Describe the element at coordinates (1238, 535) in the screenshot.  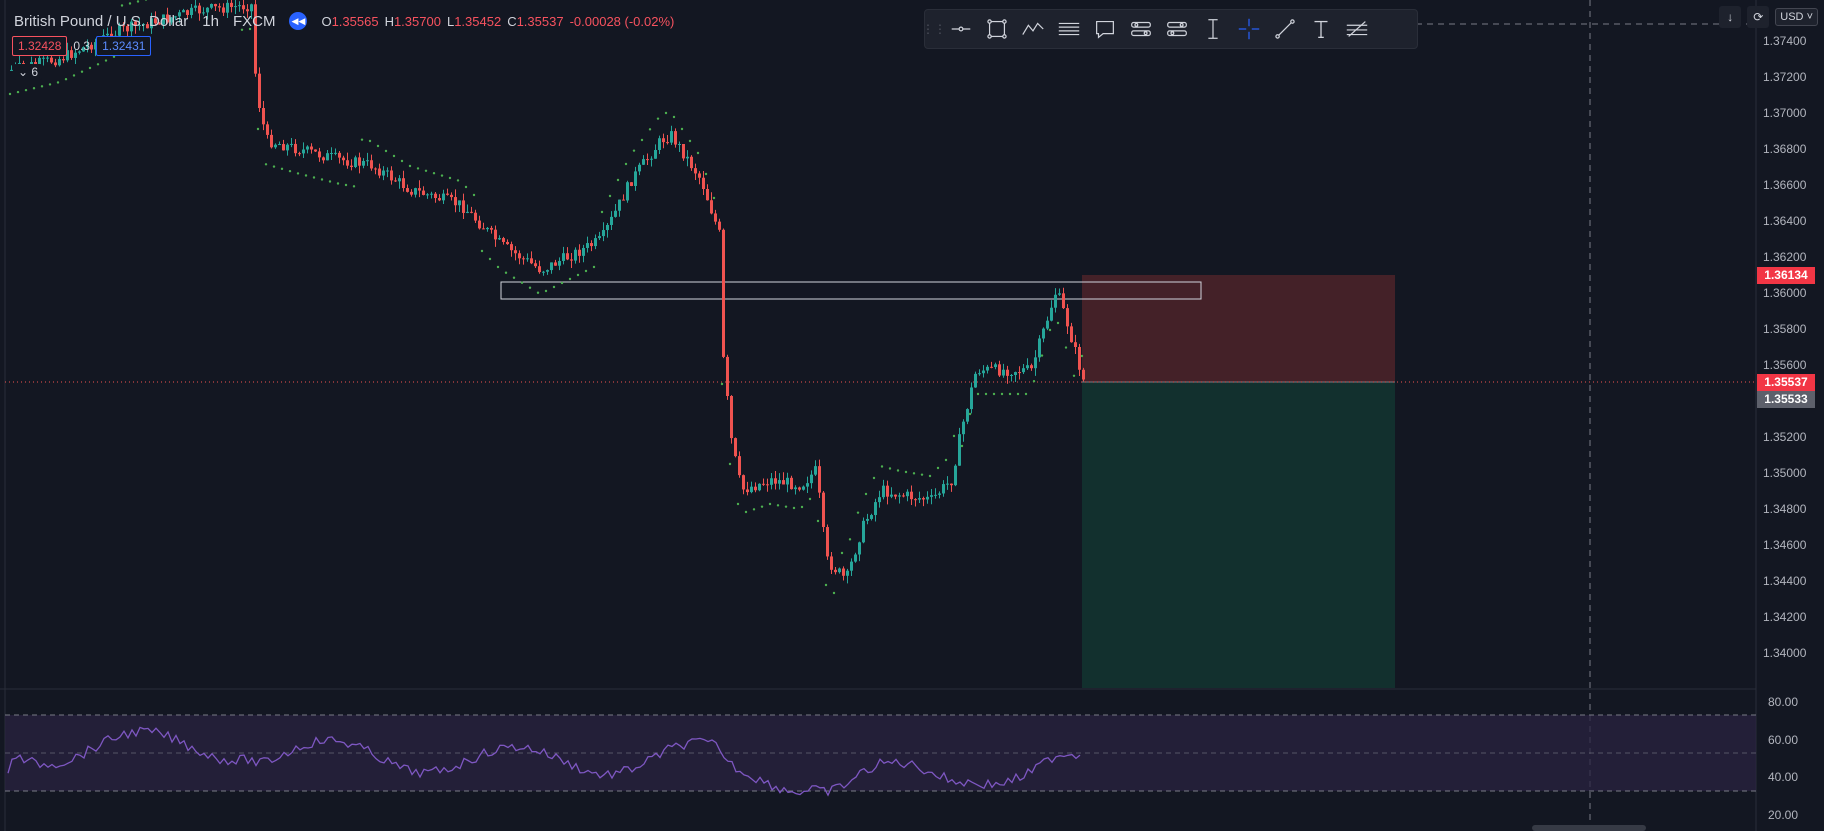
I see `short-position-target-zone` at that location.